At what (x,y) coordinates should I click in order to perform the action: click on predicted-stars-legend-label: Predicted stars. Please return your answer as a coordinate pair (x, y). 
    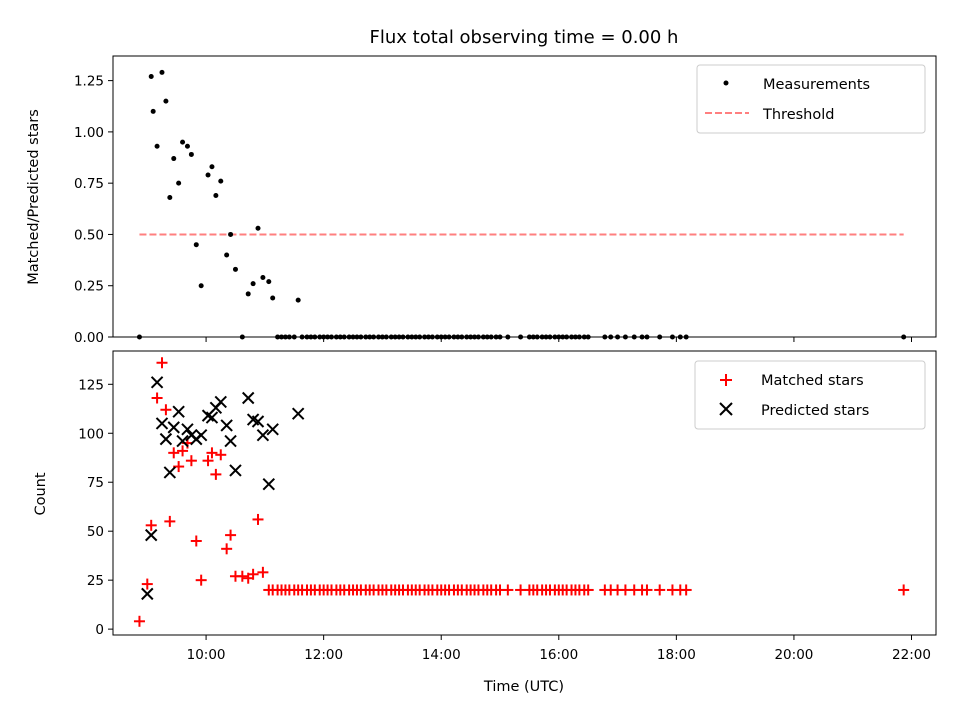
    Looking at the image, I should click on (815, 411).